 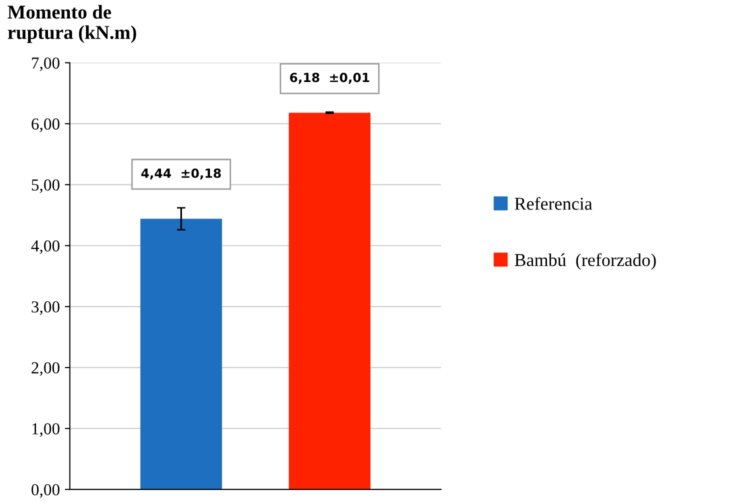 I want to click on y-tick-label: 1,00, so click(x=46, y=430).